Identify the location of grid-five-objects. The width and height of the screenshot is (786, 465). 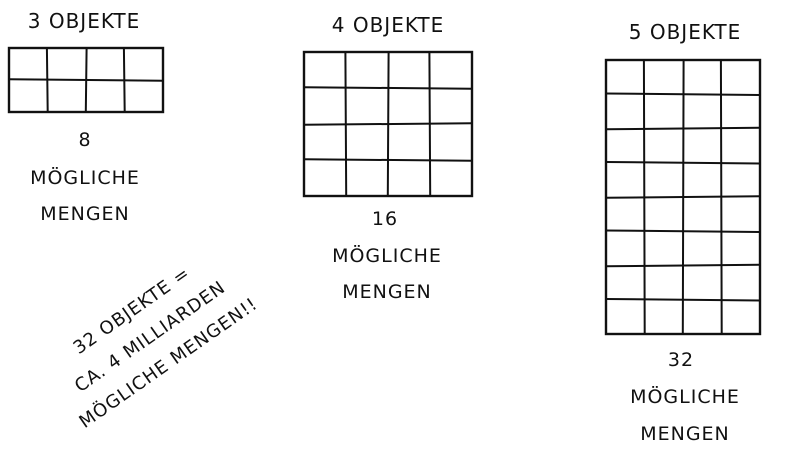
(683, 197).